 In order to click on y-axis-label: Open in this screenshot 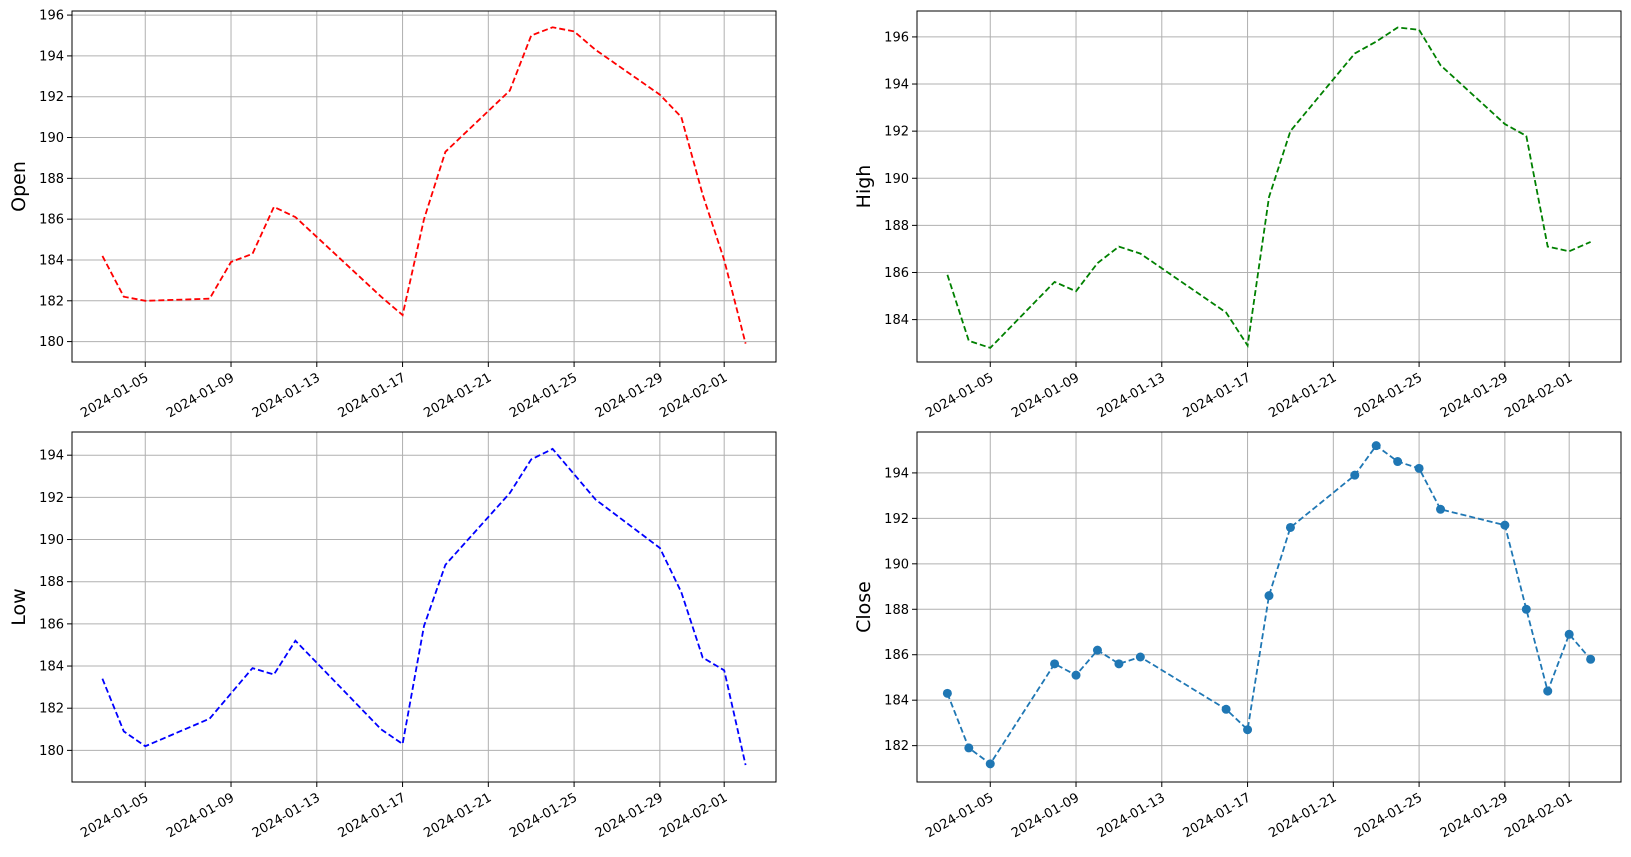, I will do `click(19, 186)`.